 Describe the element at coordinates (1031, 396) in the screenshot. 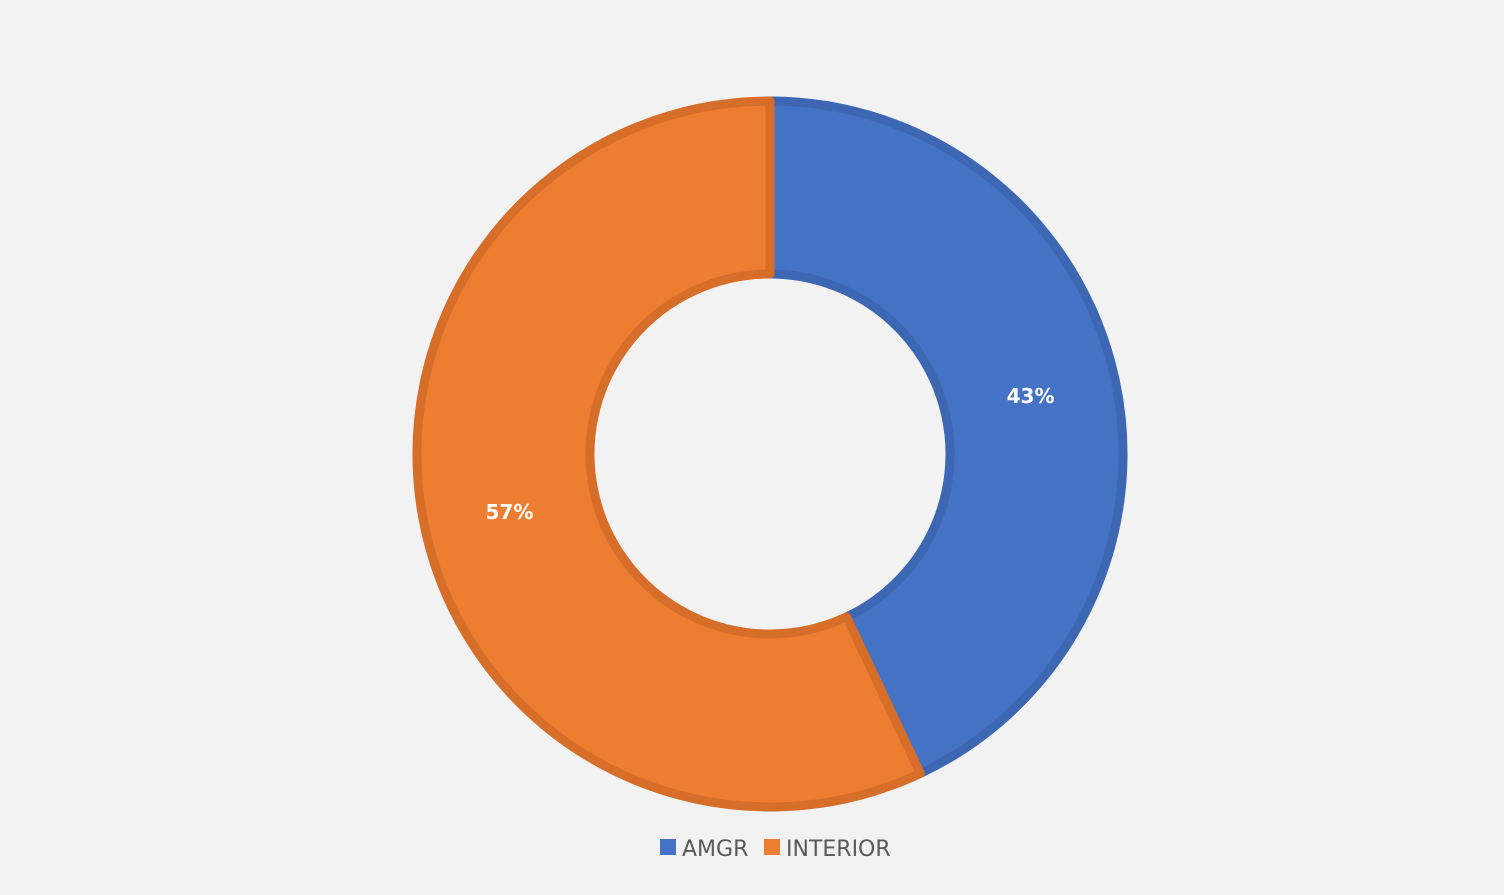

I see `data-label-amgr: 43%` at that location.